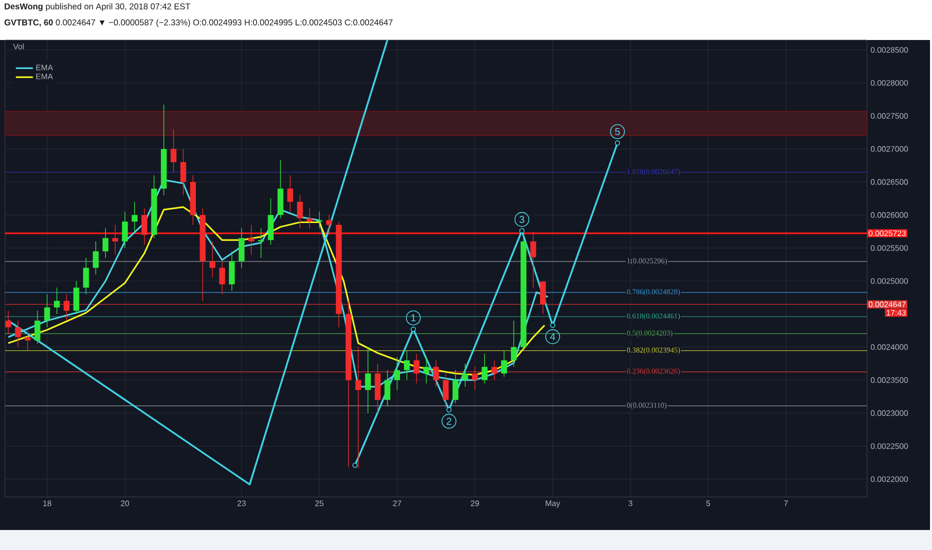 This screenshot has height=550, width=932. What do you see at coordinates (97, 7) in the screenshot?
I see `chart-title: DesWong published on April 30, 2018 07:42 EST` at bounding box center [97, 7].